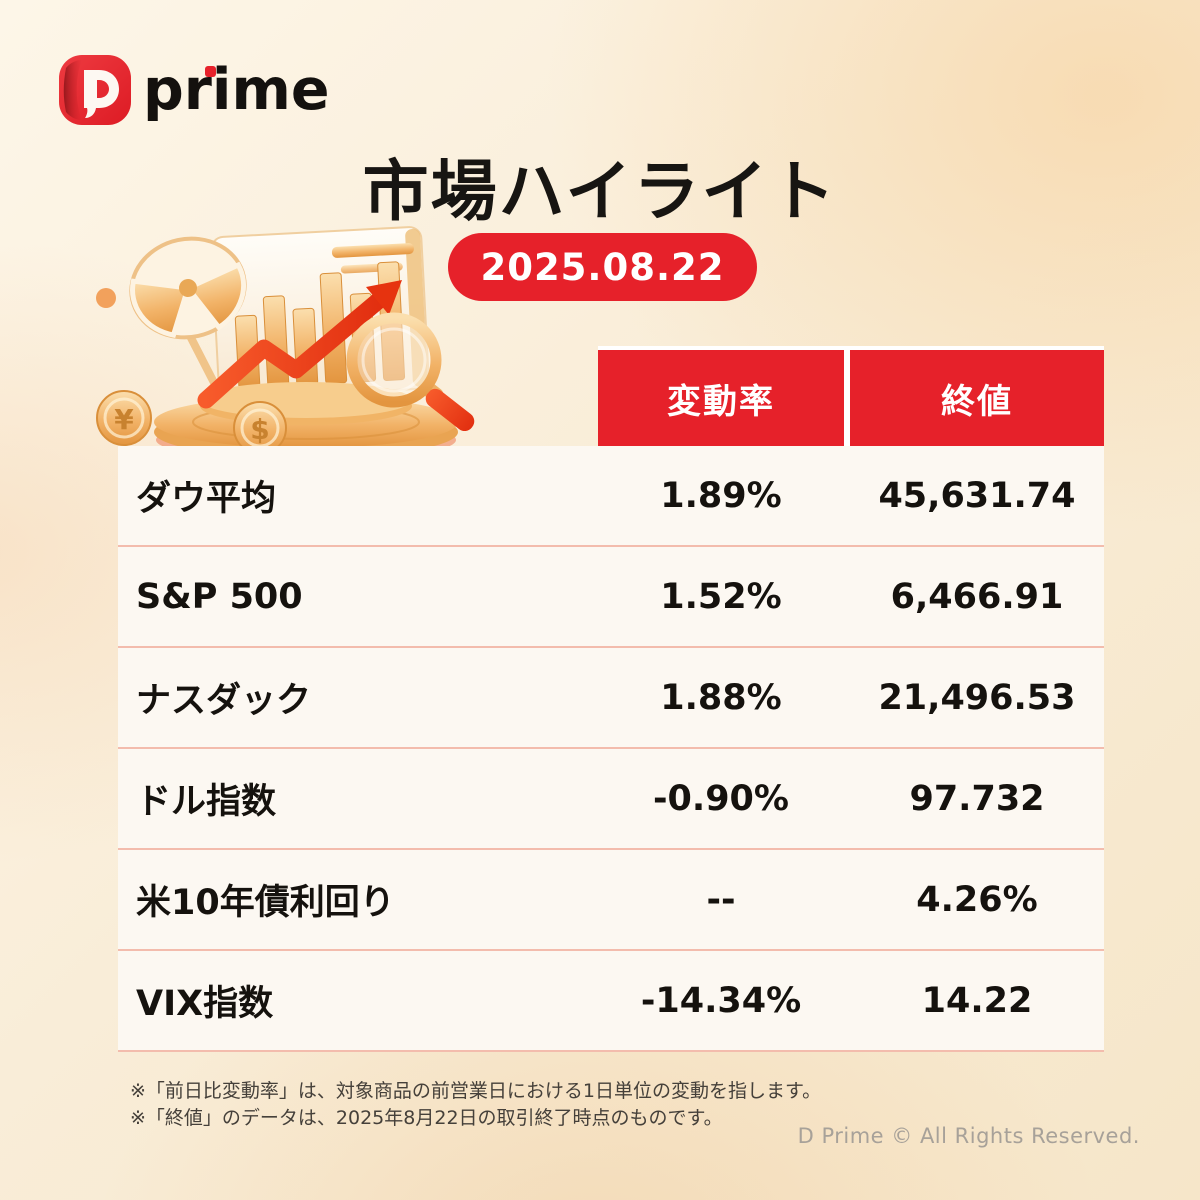 The height and width of the screenshot is (1200, 1200). Describe the element at coordinates (611, 597) in the screenshot. I see `table-row: S&P 500 1.52% 6,466.91` at that location.